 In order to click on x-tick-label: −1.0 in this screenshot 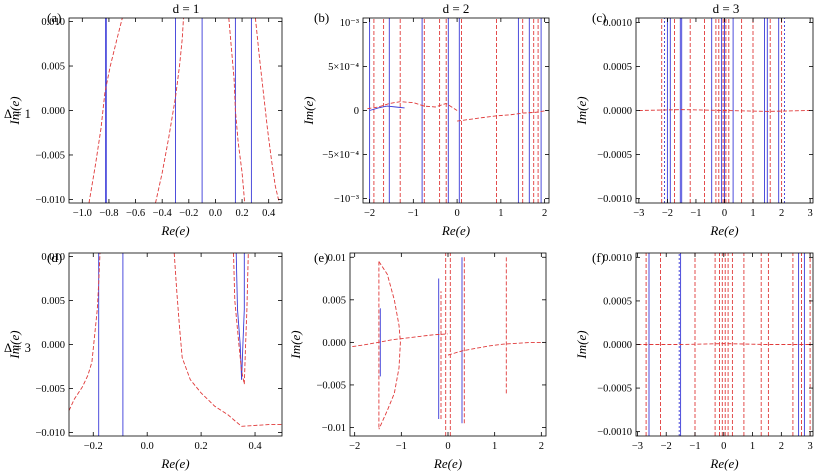, I will do `click(82, 213)`.